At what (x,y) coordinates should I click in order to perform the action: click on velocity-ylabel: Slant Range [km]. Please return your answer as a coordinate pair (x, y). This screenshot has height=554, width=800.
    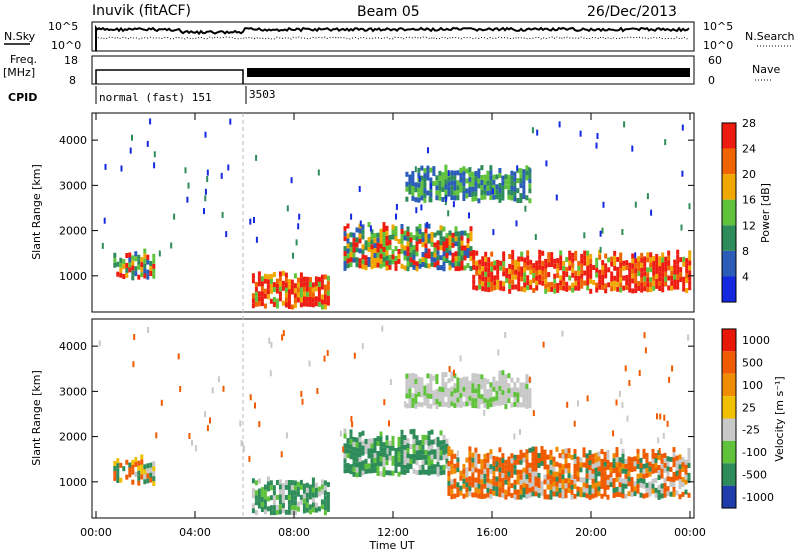
    Looking at the image, I should click on (36, 418).